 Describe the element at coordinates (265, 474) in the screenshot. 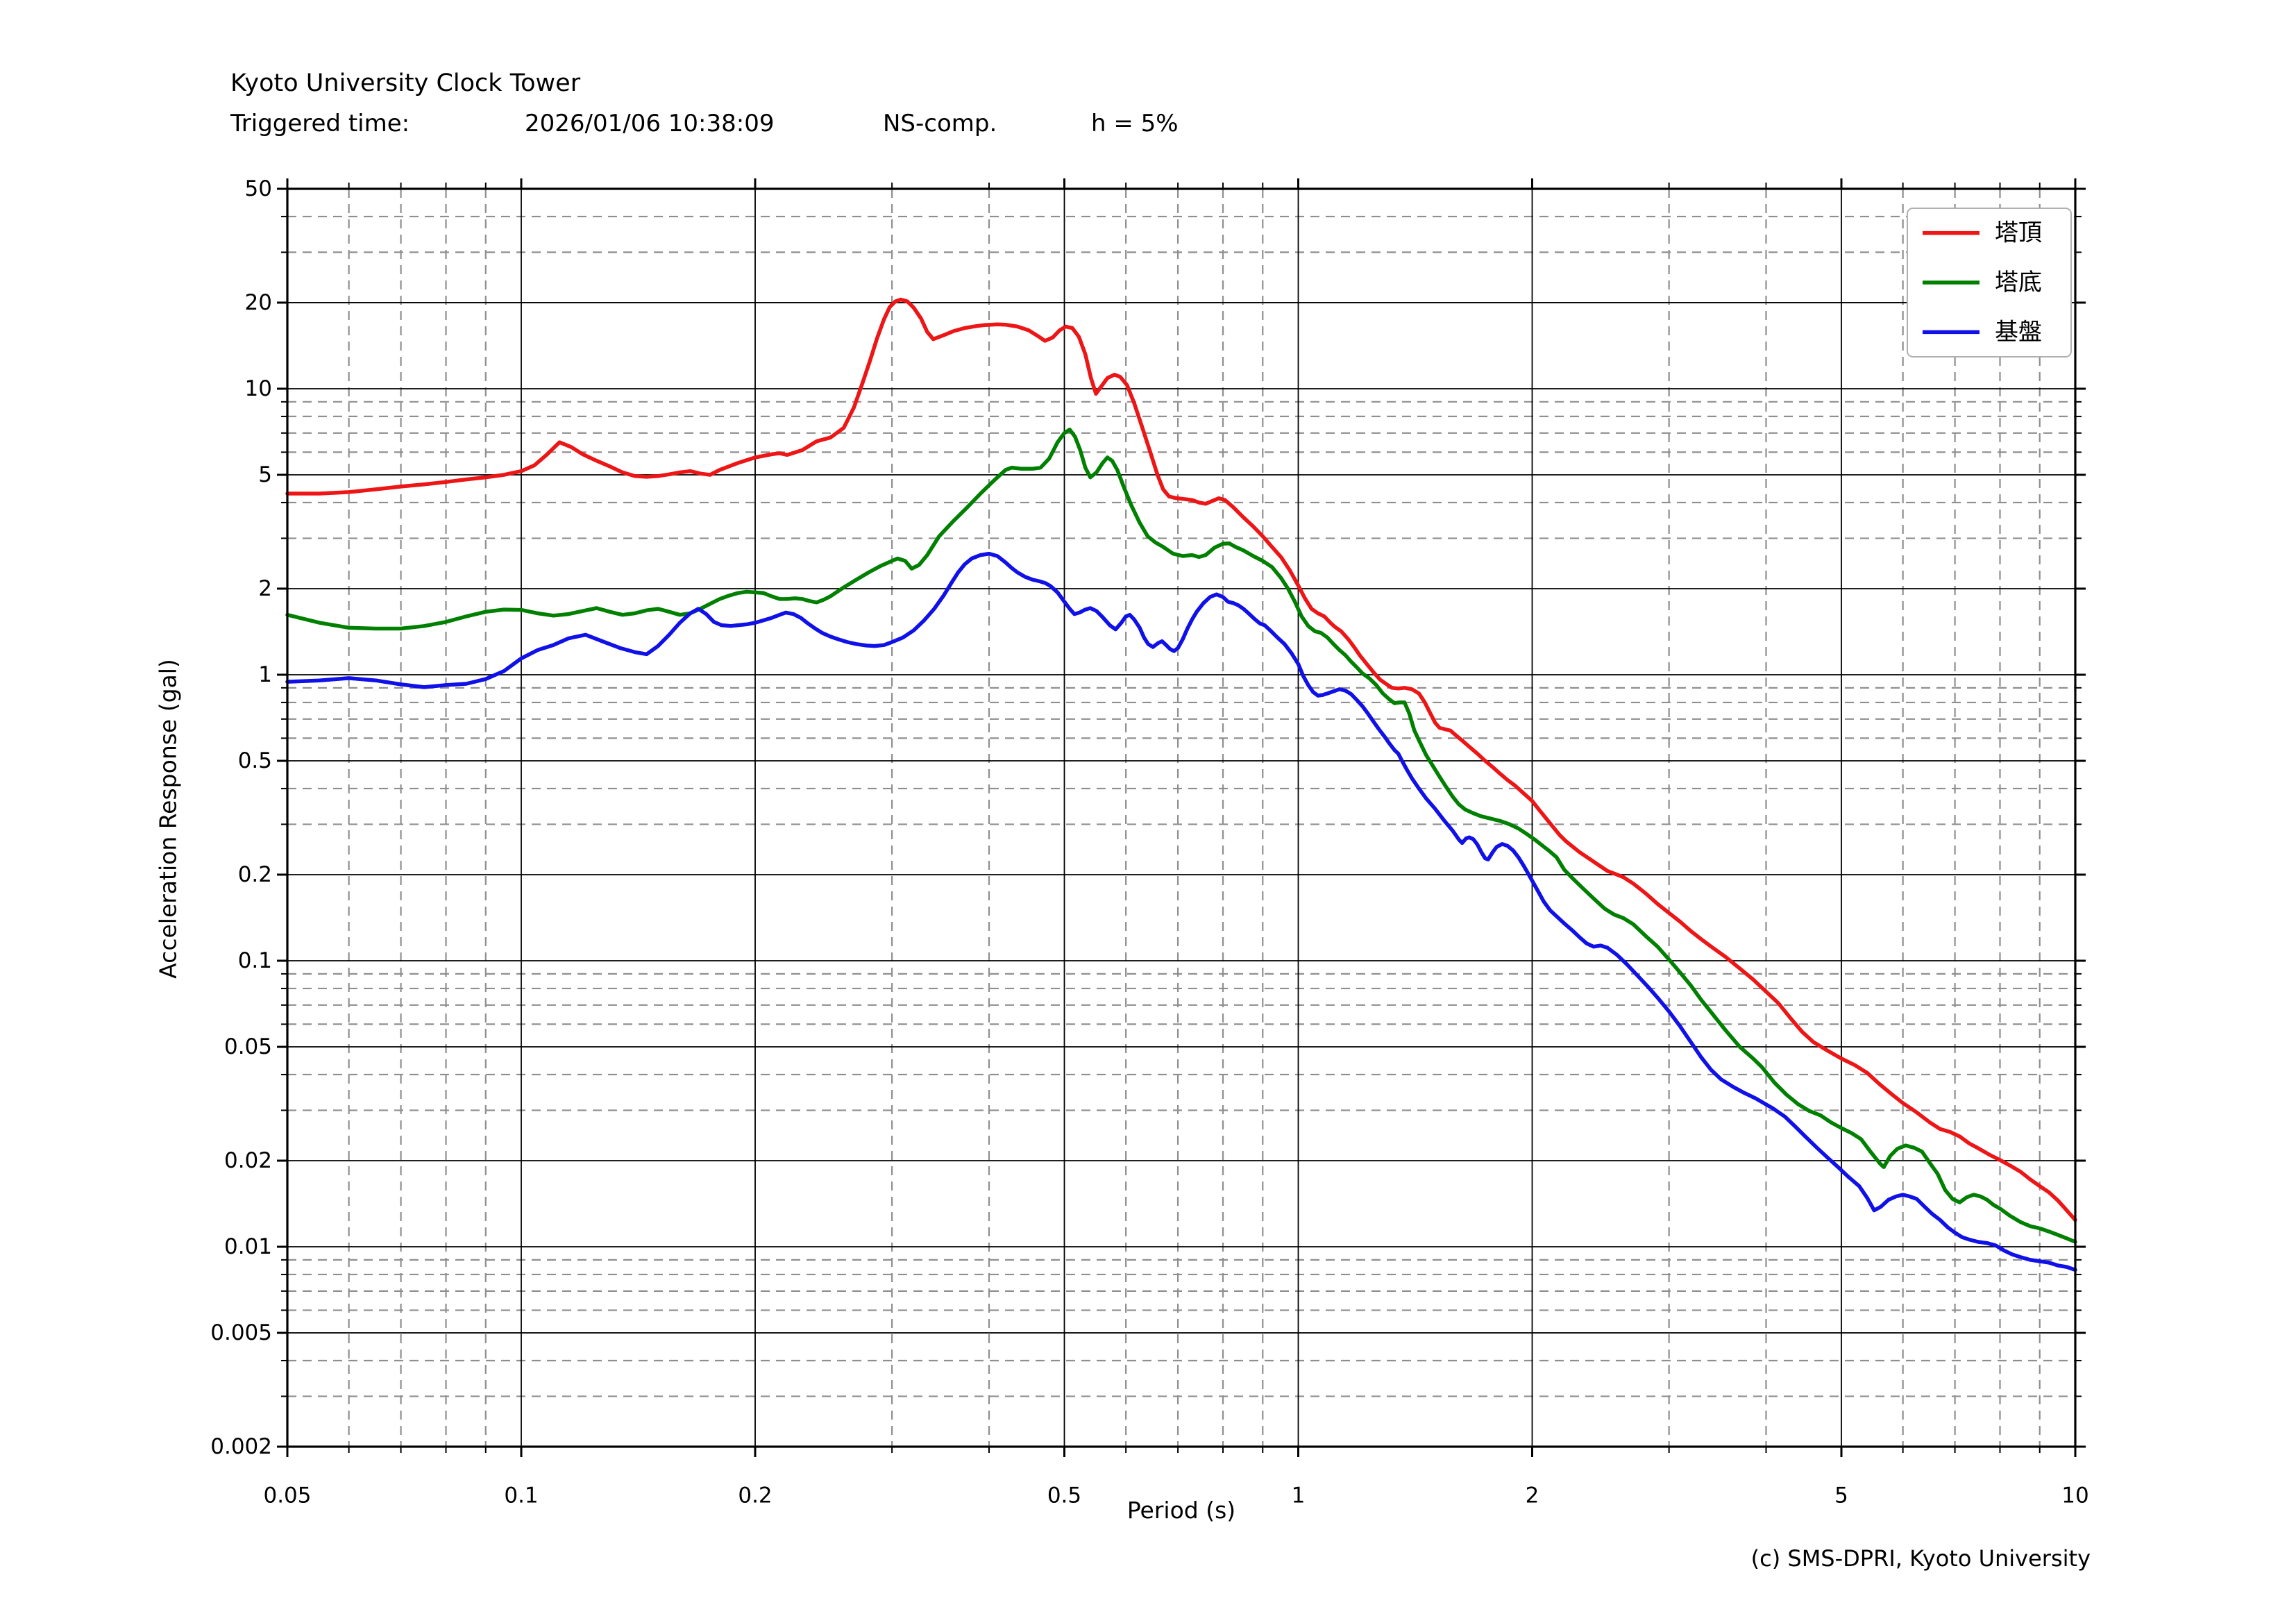

I see `y-tick-label: 5` at that location.